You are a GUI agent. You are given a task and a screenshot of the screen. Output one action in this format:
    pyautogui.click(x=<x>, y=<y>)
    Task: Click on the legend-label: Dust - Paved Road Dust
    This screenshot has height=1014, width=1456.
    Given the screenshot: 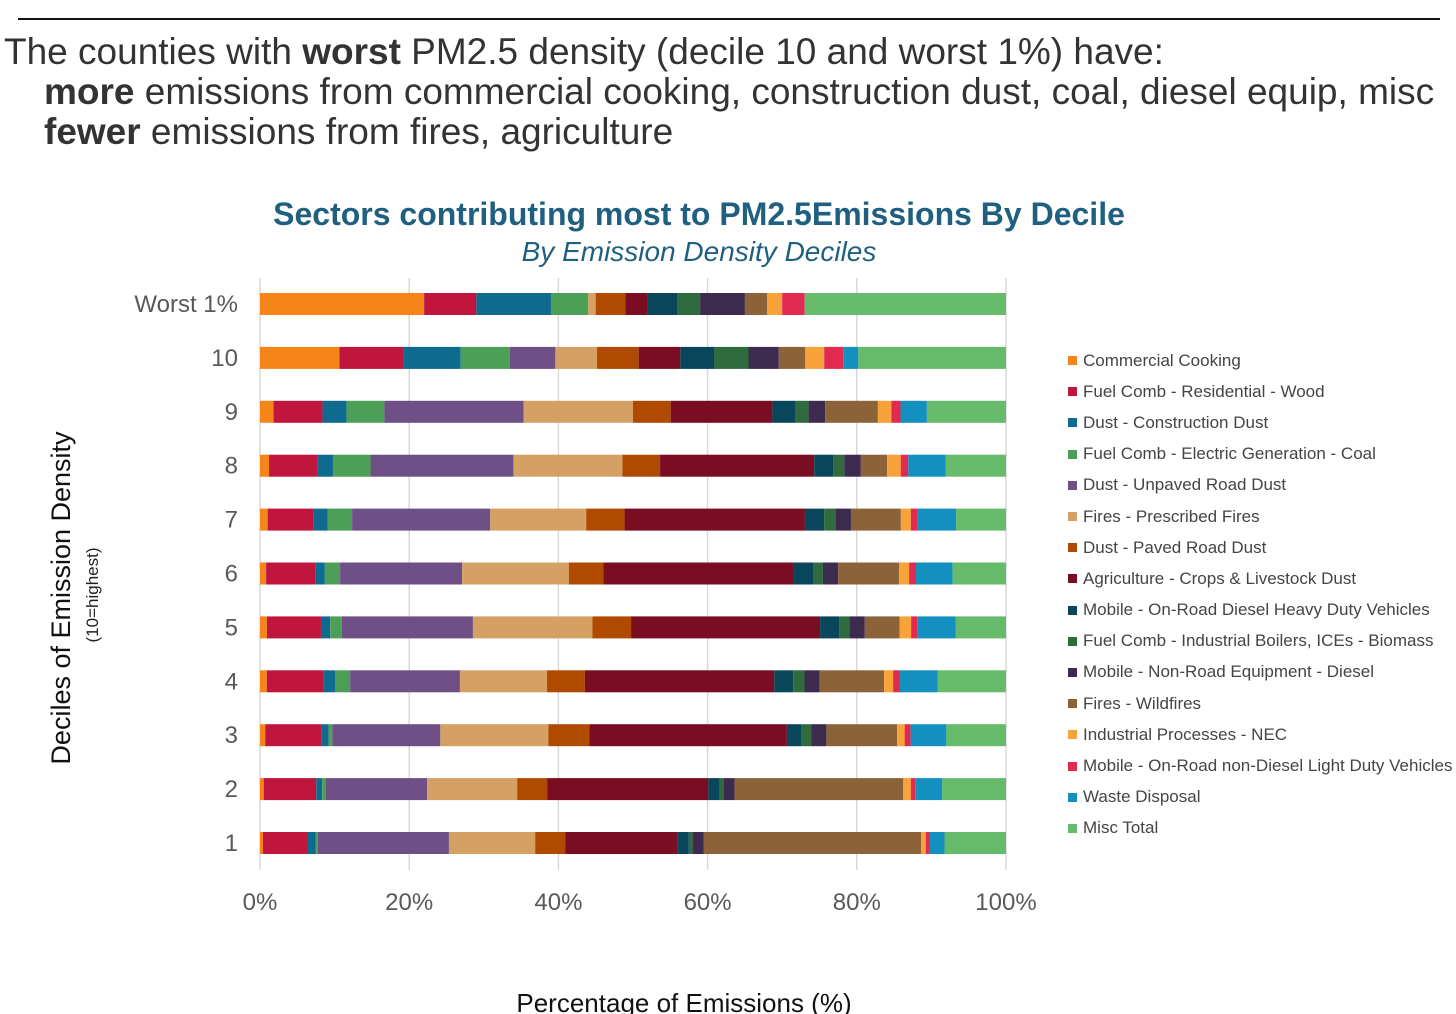 What is the action you would take?
    pyautogui.click(x=1175, y=547)
    